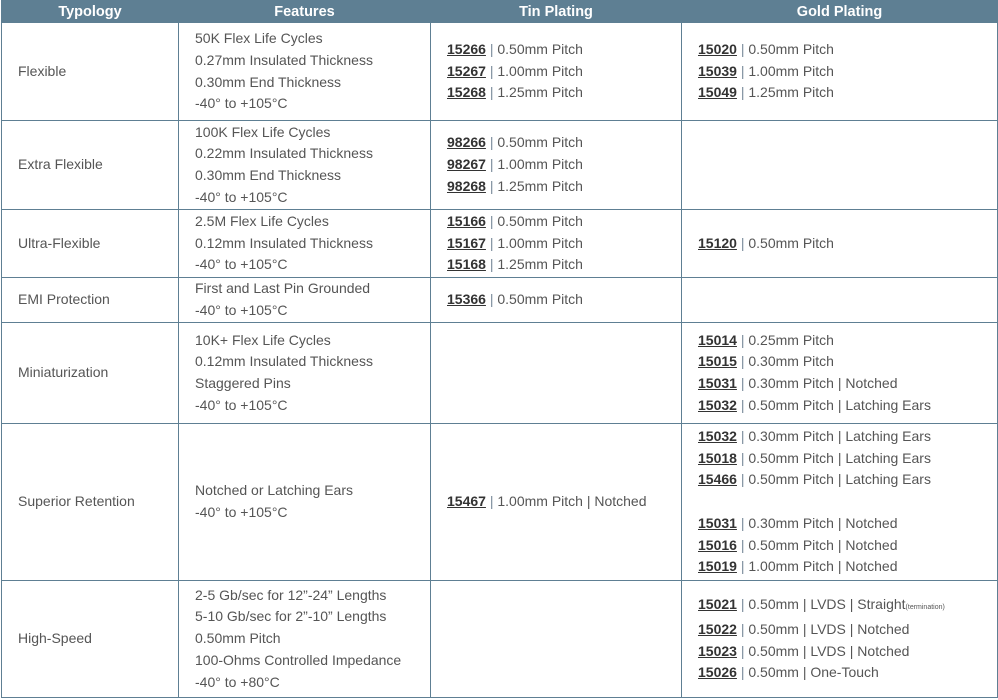 The image size is (998, 700). Describe the element at coordinates (717, 604) in the screenshot. I see `part-number-link: 15021` at that location.